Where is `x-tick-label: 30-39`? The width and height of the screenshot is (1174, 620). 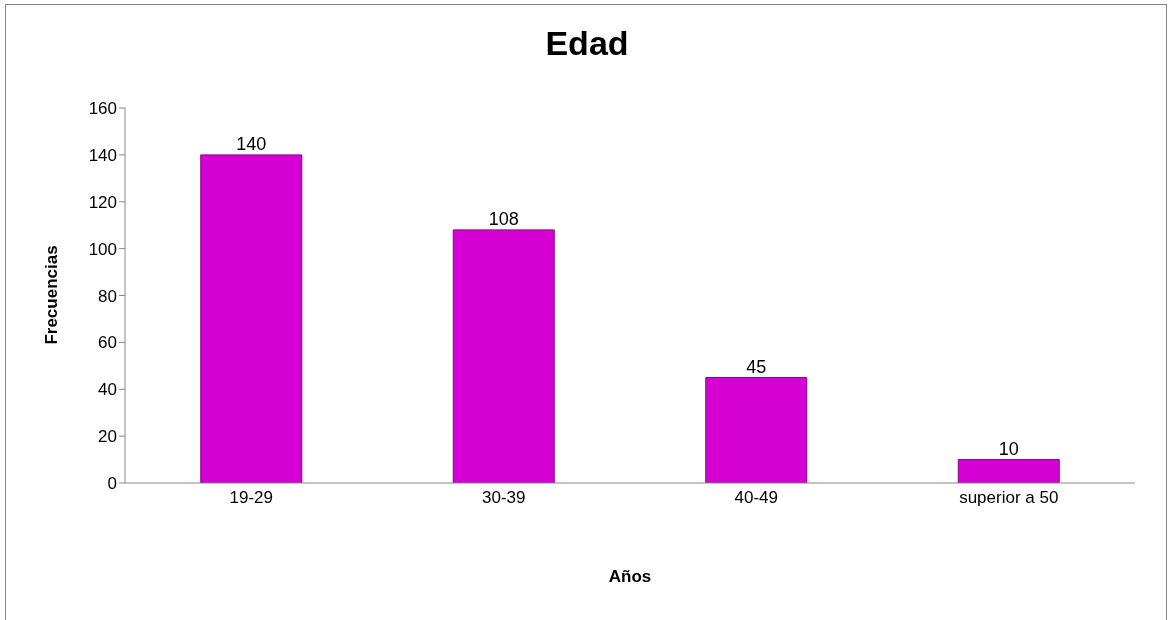
x-tick-label: 30-39 is located at coordinates (504, 498).